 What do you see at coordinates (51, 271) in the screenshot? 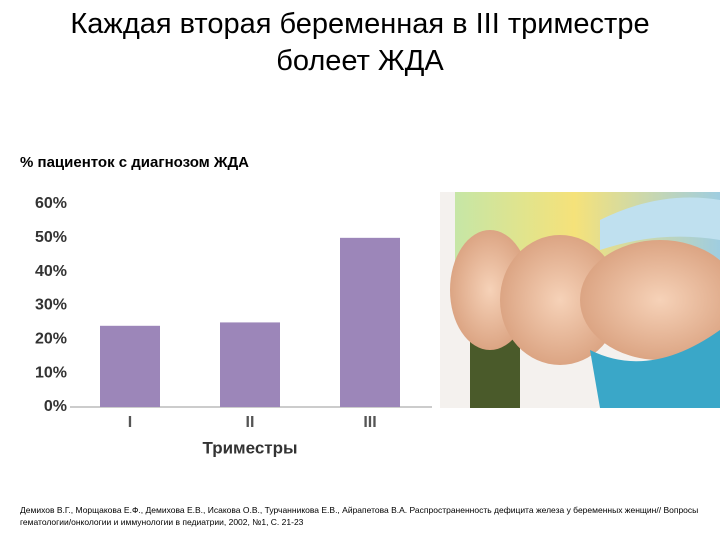
I see `y-tick-label: 40%` at bounding box center [51, 271].